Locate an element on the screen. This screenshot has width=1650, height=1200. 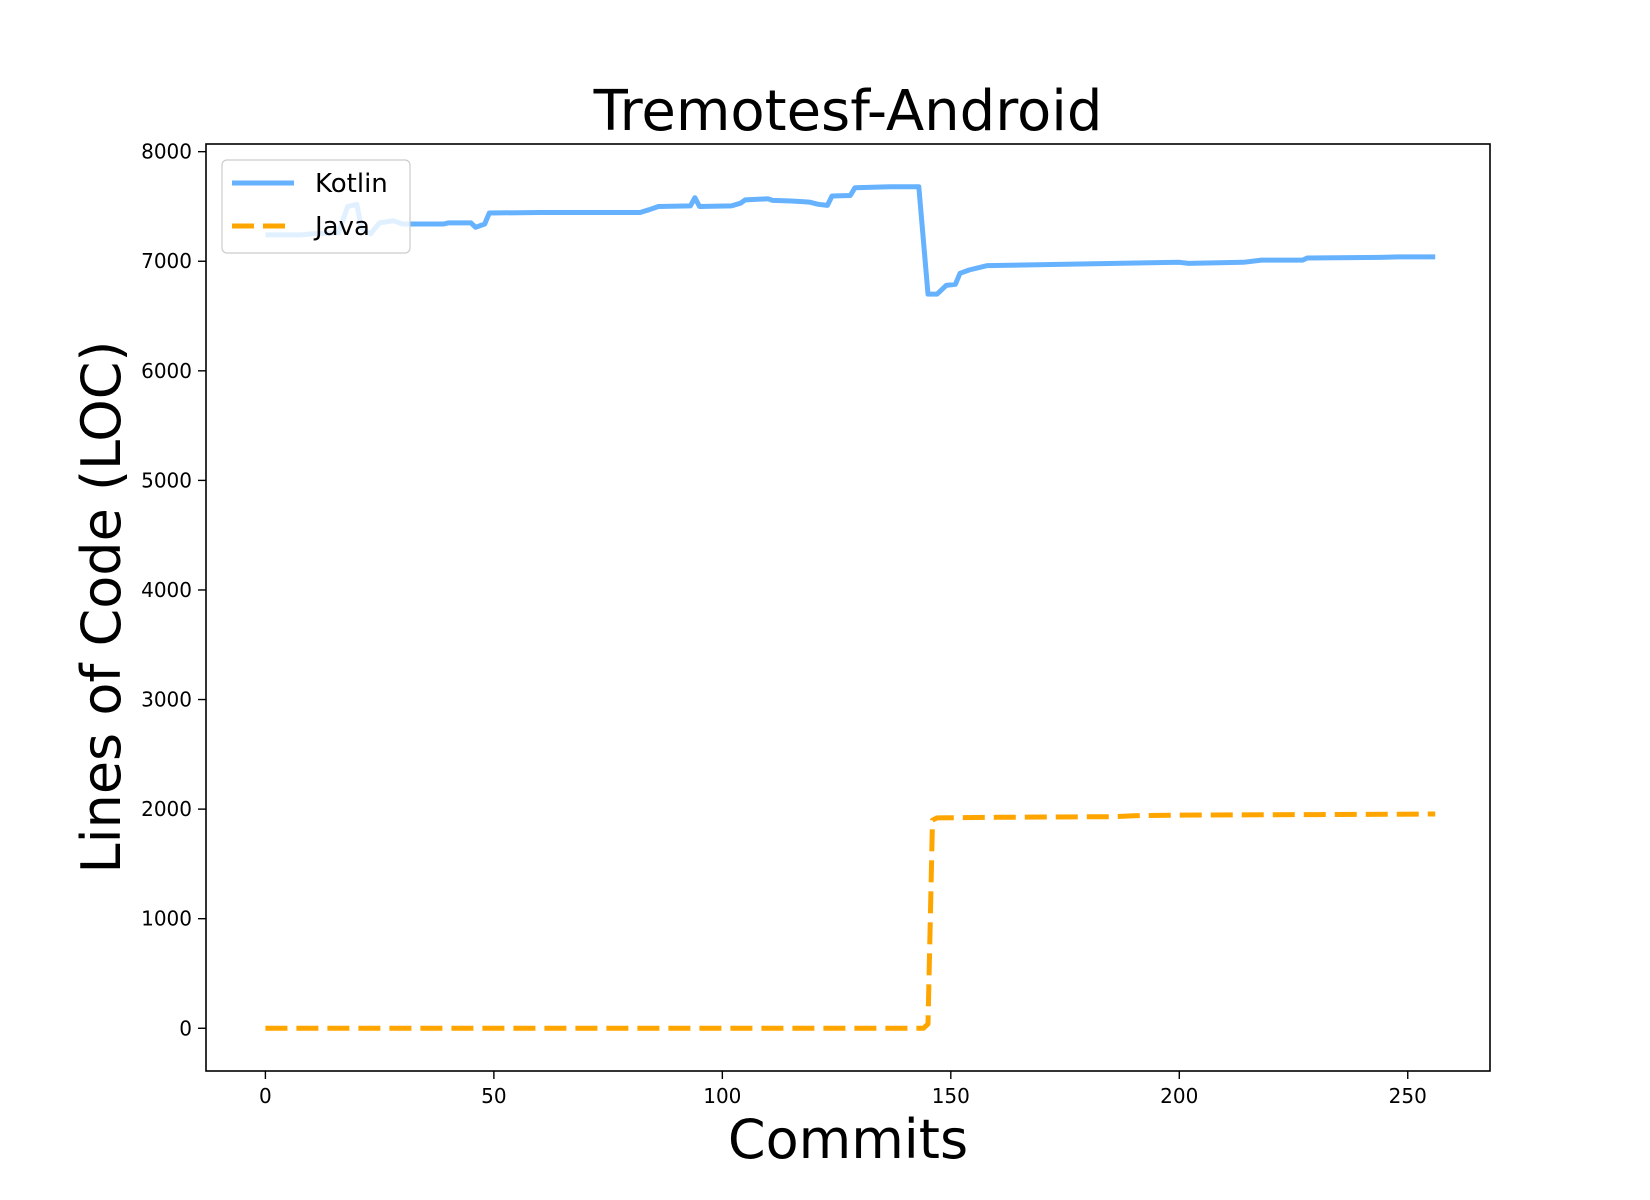
y-tick-label: 4000 is located at coordinates (166, 590).